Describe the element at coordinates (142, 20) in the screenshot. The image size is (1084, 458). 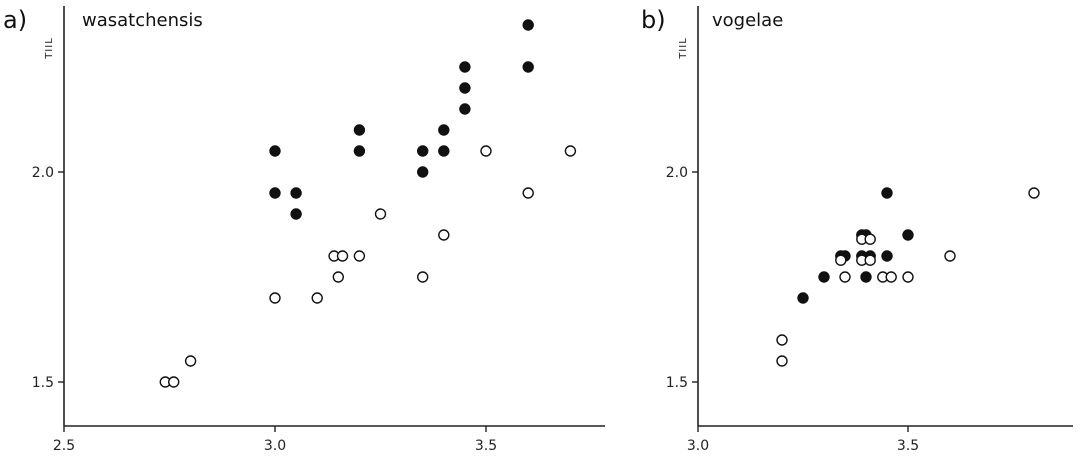
I see `panel-title: wasatchensis` at that location.